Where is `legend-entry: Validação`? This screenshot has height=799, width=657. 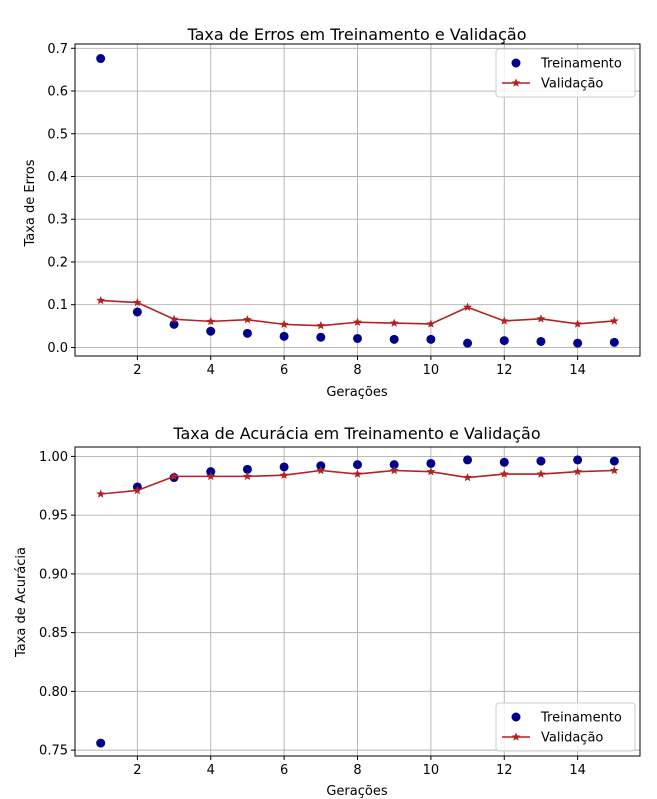 legend-entry: Validação is located at coordinates (552, 738).